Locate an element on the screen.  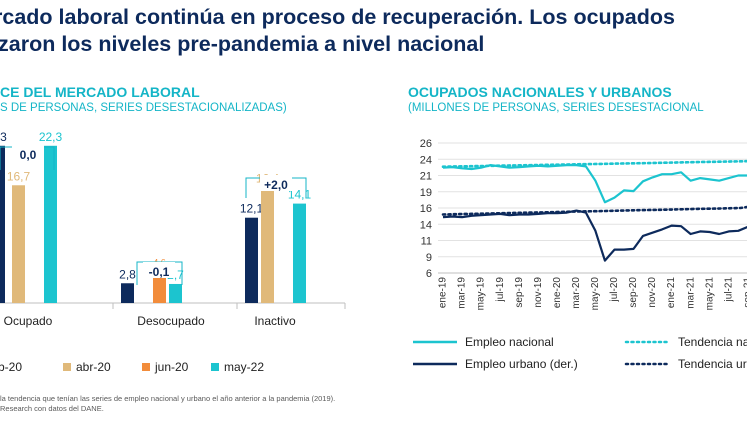
y-tick-26: 26 is located at coordinates (426, 144).